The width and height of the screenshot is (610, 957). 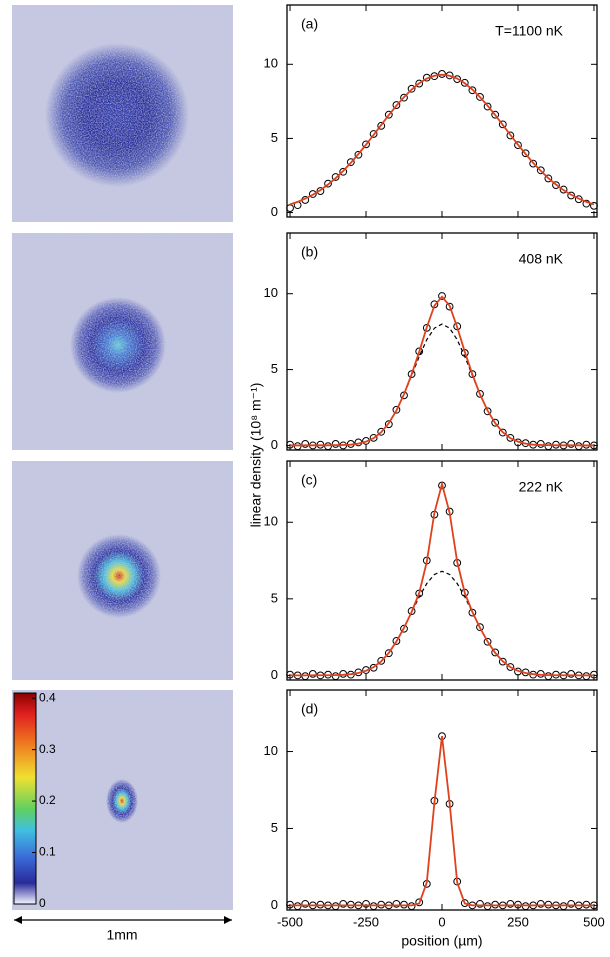 What do you see at coordinates (309, 480) in the screenshot?
I see `panel-label: (c)` at bounding box center [309, 480].